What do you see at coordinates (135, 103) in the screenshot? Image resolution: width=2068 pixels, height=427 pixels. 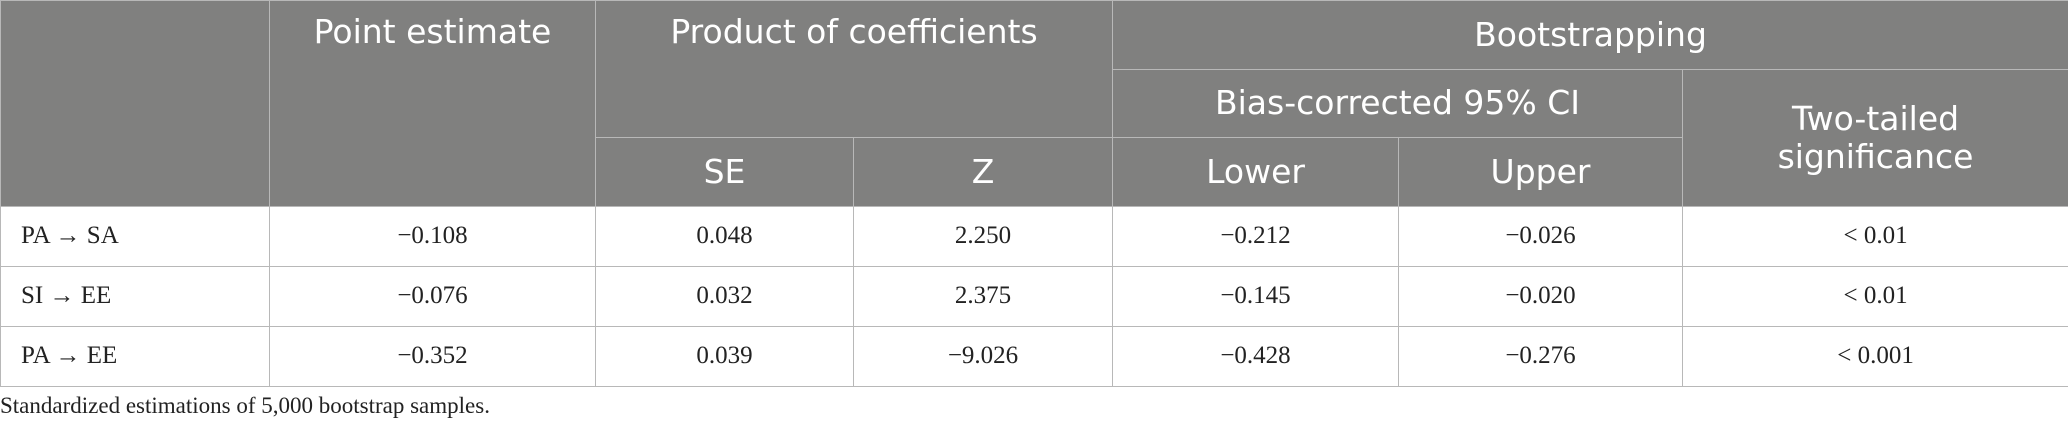 I see `header-cell` at bounding box center [135, 103].